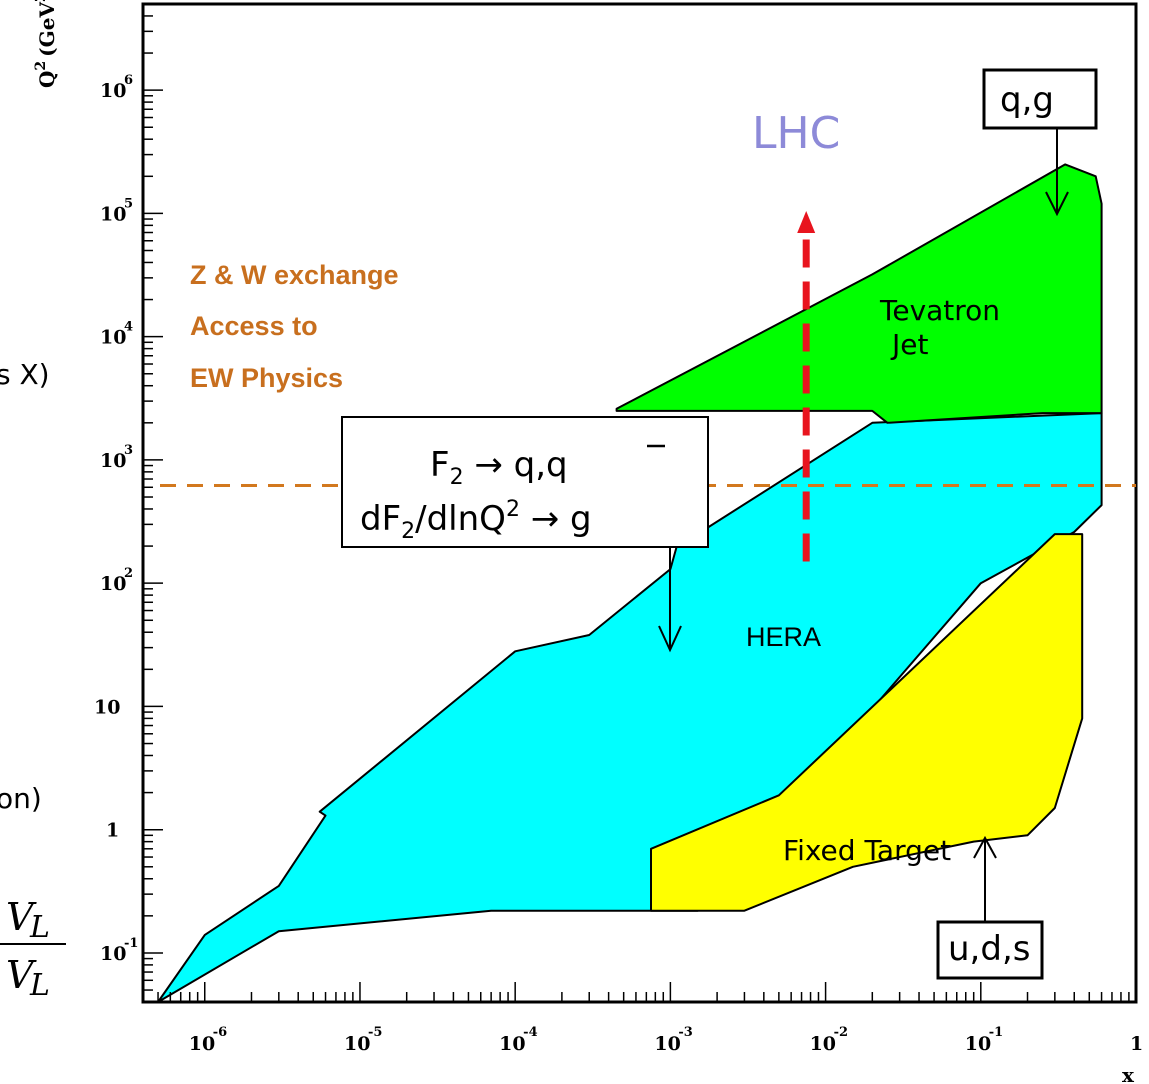 This screenshot has height=1084, width=1149. What do you see at coordinates (796, 133) in the screenshot?
I see `lhc-label: LHC` at bounding box center [796, 133].